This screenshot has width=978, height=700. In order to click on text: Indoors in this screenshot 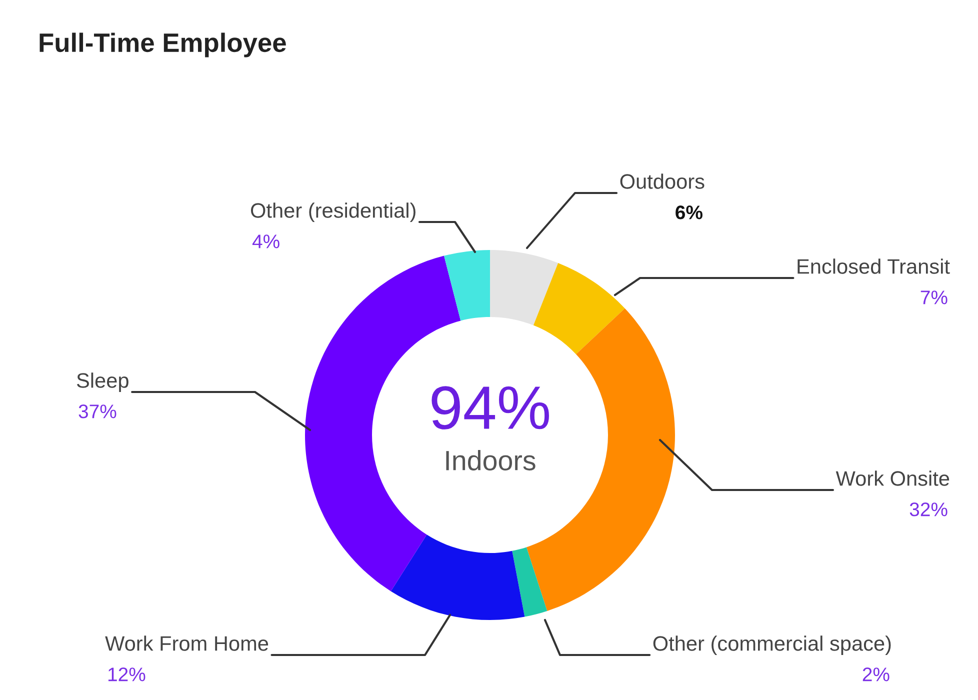, I will do `click(491, 460)`.